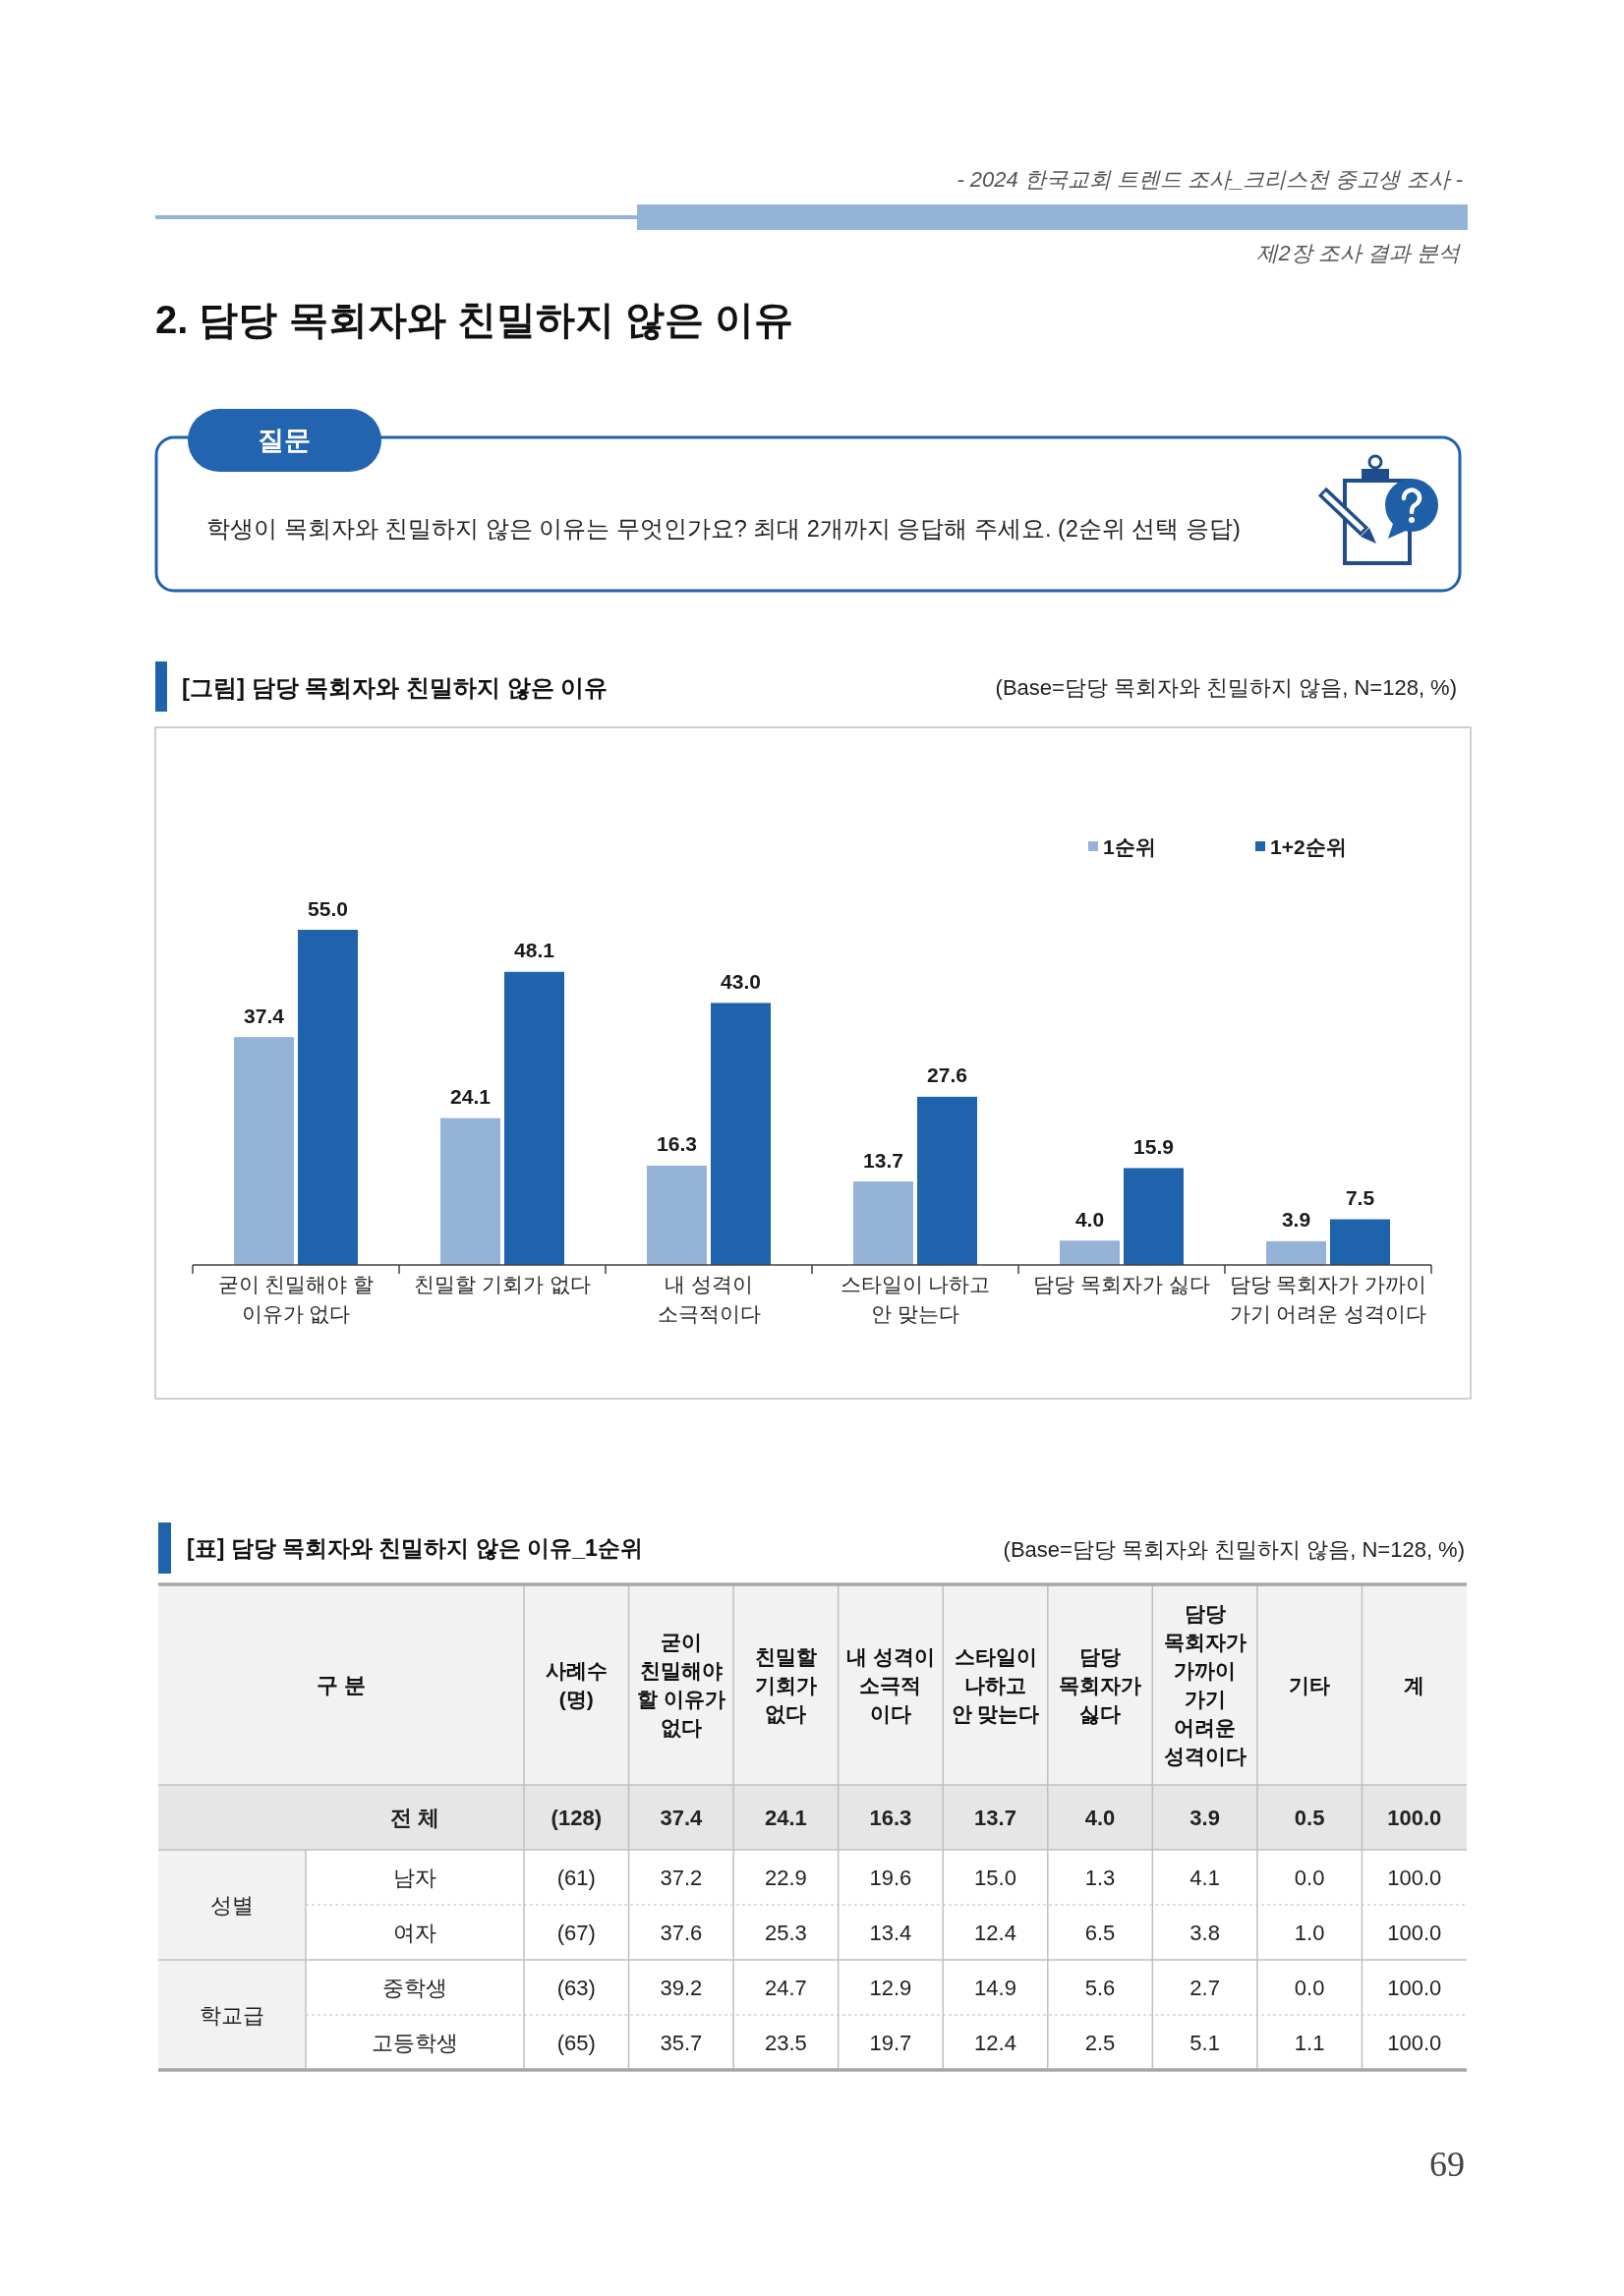 The image size is (1624, 2296). Describe the element at coordinates (1310, 1685) in the screenshot. I see `x-tick-label: 기타` at that location.